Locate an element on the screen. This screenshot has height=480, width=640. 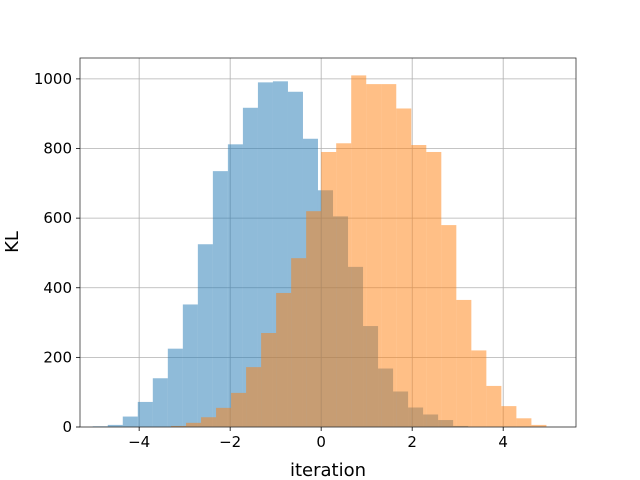
x-tick-label: 4 is located at coordinates (503, 442).